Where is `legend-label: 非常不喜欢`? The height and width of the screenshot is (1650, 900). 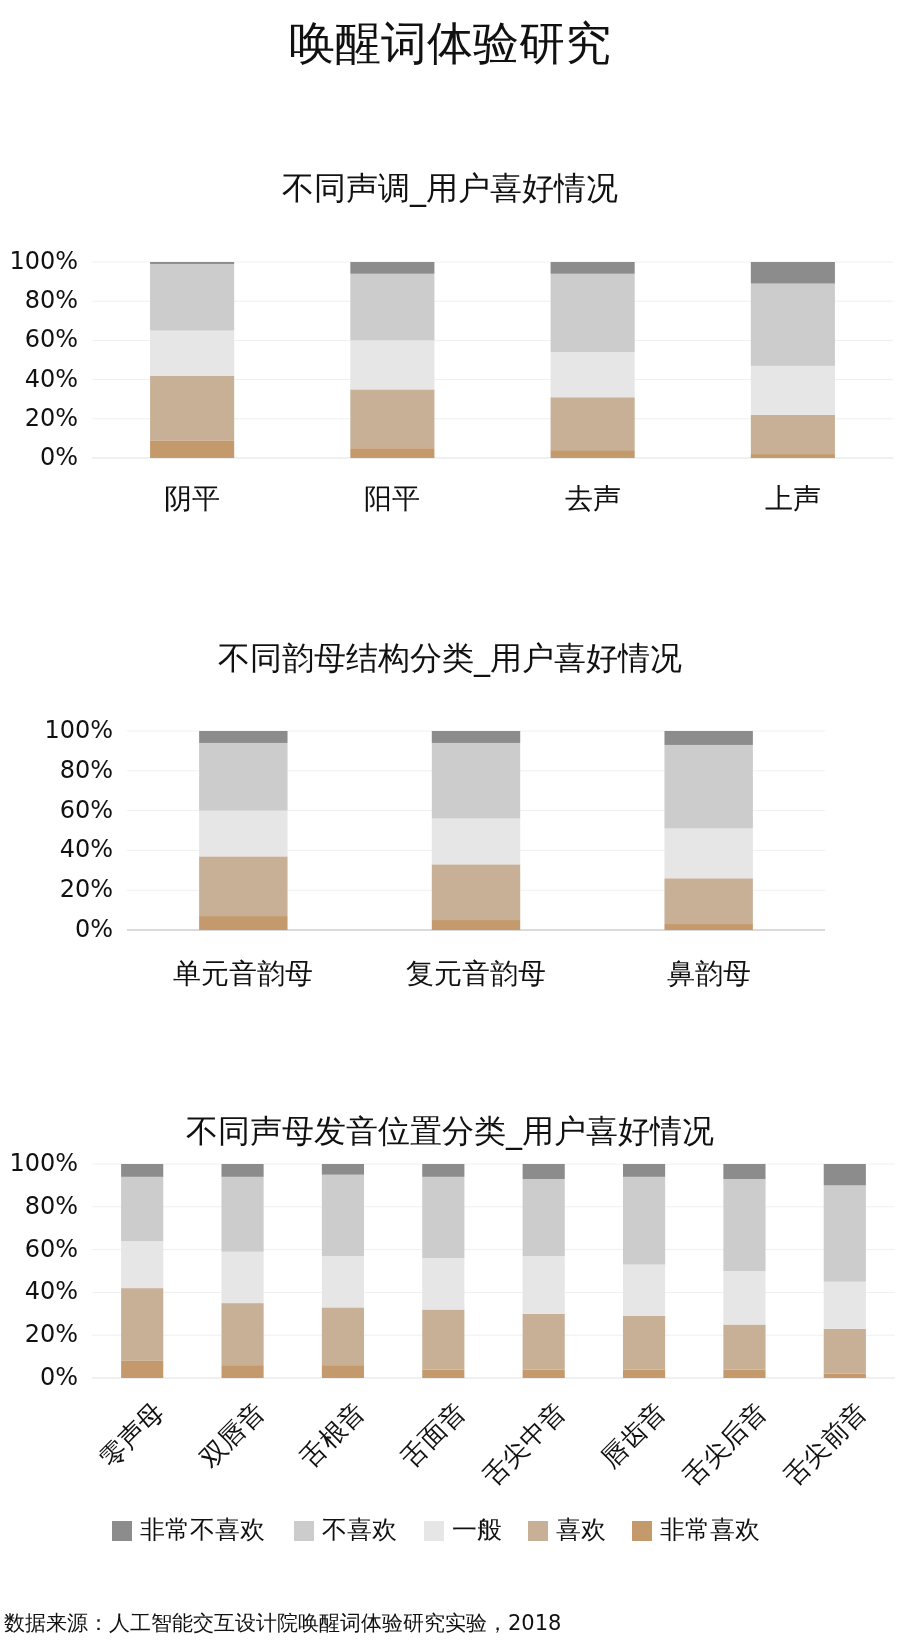
legend-label: 非常不喜欢 is located at coordinates (202, 1529).